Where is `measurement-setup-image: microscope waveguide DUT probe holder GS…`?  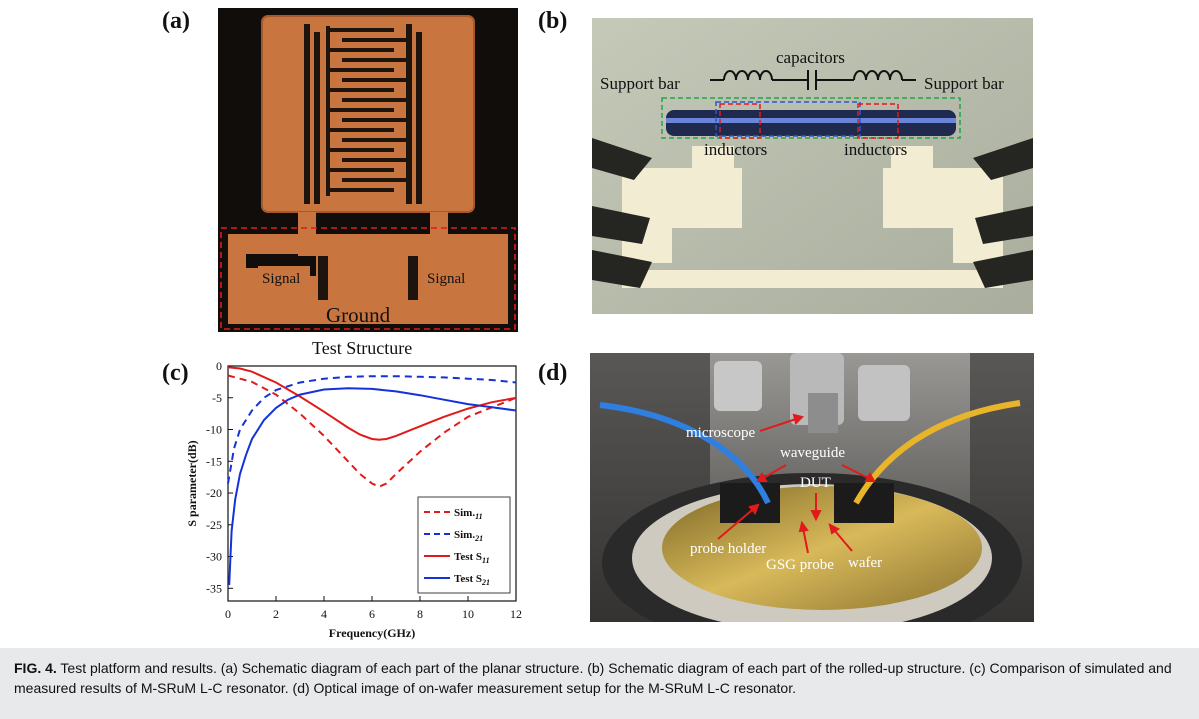
measurement-setup-image: microscope waveguide DUT probe holder GS… is located at coordinates (812, 487).